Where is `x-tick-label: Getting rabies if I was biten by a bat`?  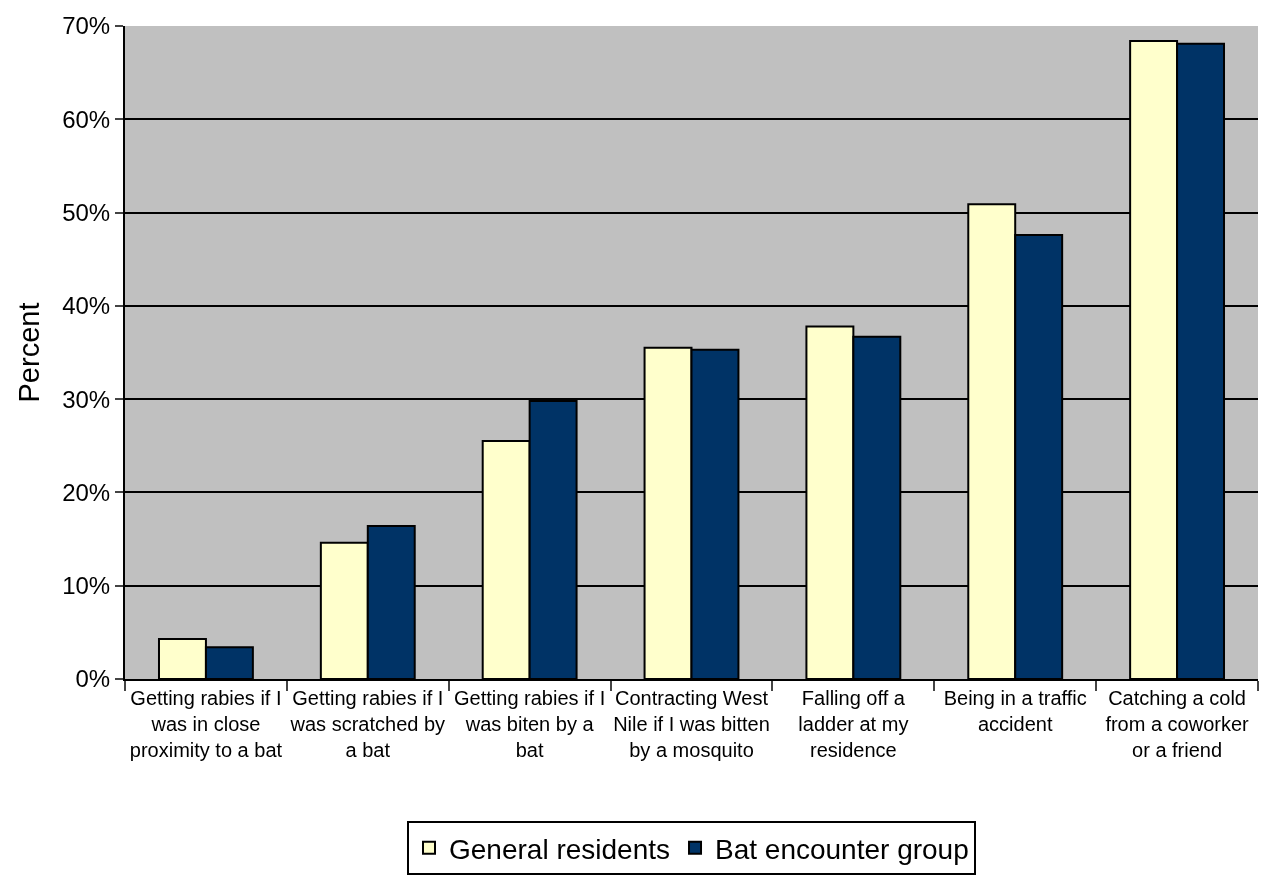
x-tick-label: Getting rabies if I was biten by a bat is located at coordinates (530, 724).